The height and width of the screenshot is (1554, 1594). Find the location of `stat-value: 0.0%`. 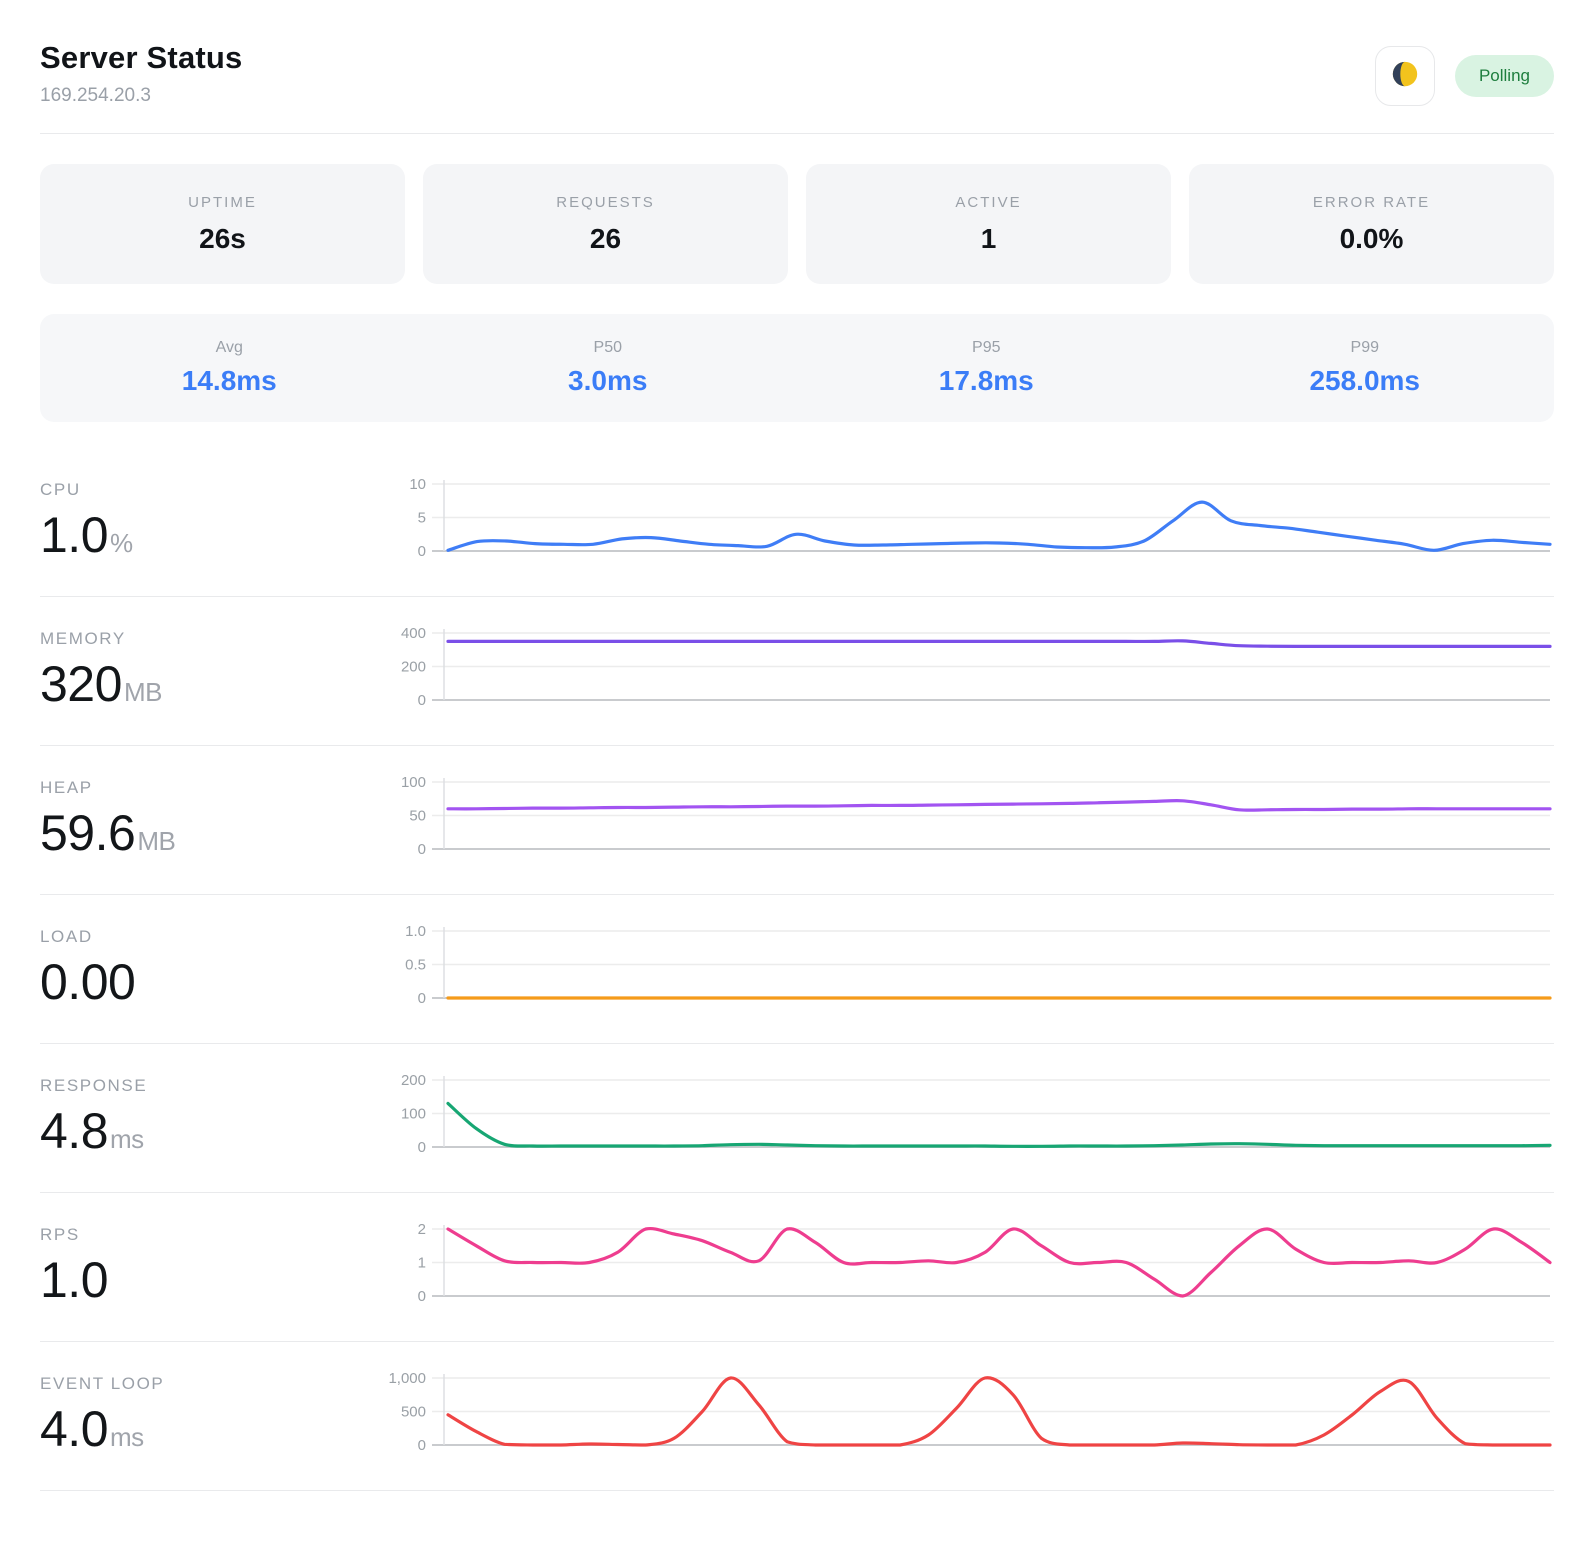

stat-value: 0.0% is located at coordinates (1371, 238).